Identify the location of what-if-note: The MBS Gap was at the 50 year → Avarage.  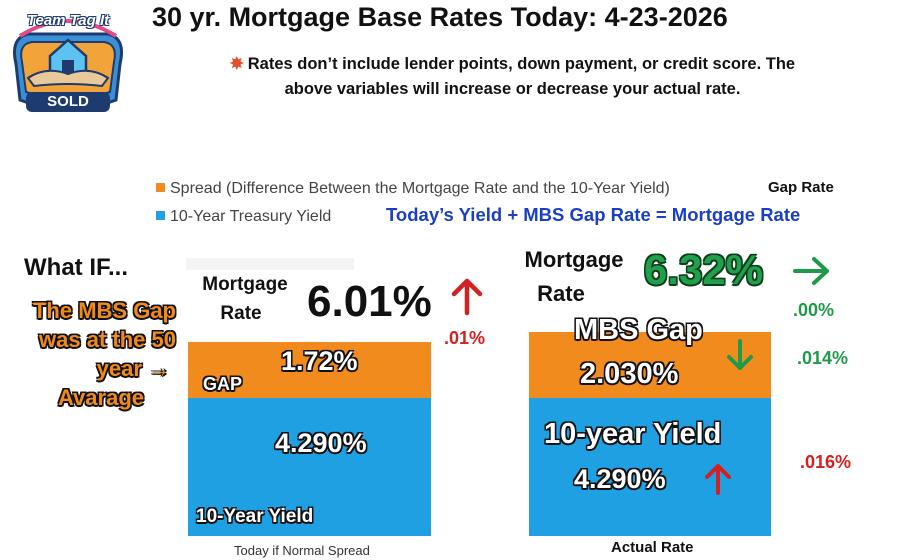
(92, 354).